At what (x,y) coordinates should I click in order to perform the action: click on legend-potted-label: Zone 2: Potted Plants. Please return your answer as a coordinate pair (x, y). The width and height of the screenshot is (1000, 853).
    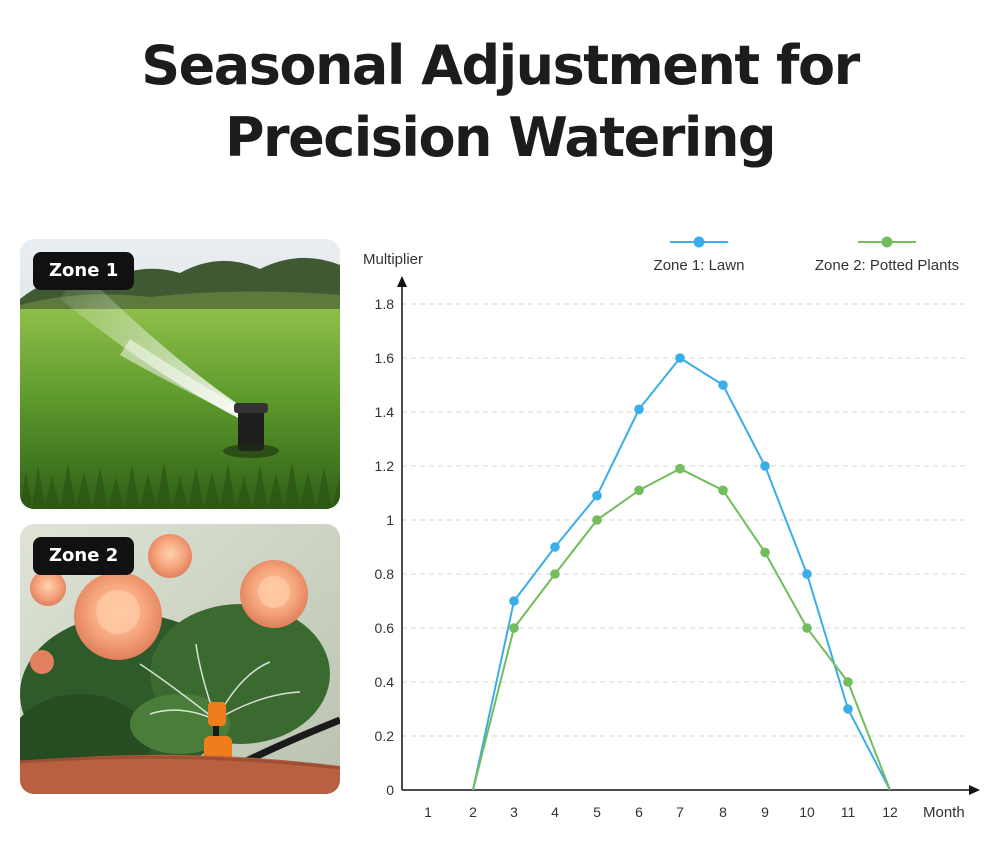
    Looking at the image, I should click on (887, 265).